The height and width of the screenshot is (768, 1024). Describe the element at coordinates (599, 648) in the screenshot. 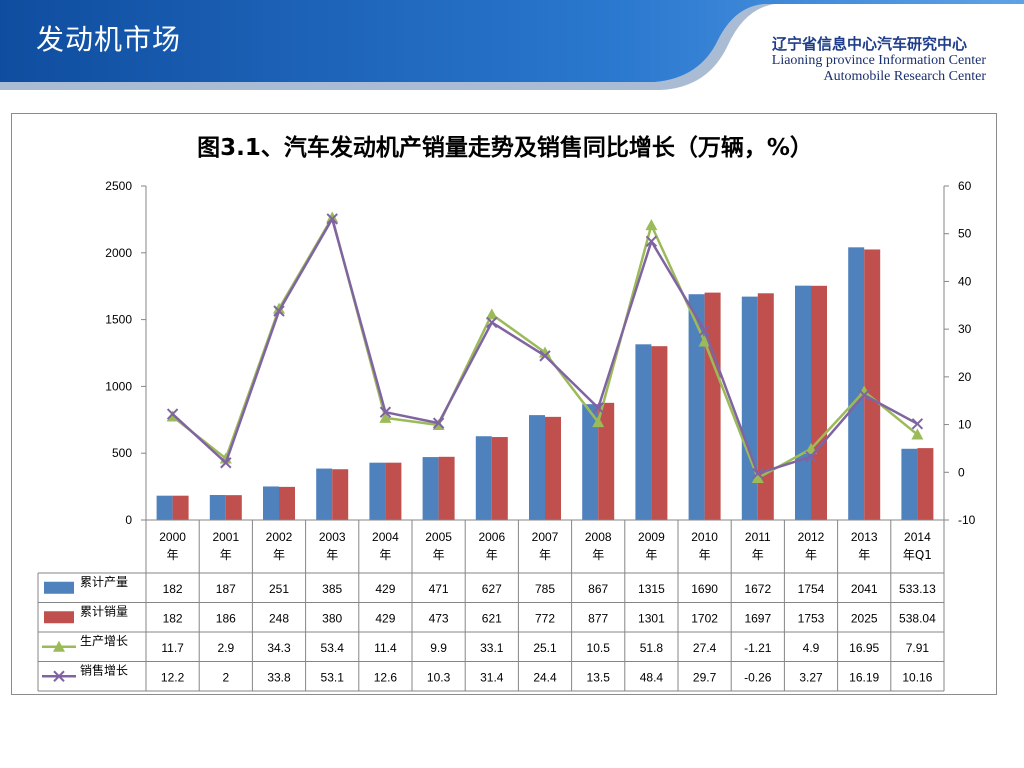

I see `table-cell-production-growth: 10.5` at that location.